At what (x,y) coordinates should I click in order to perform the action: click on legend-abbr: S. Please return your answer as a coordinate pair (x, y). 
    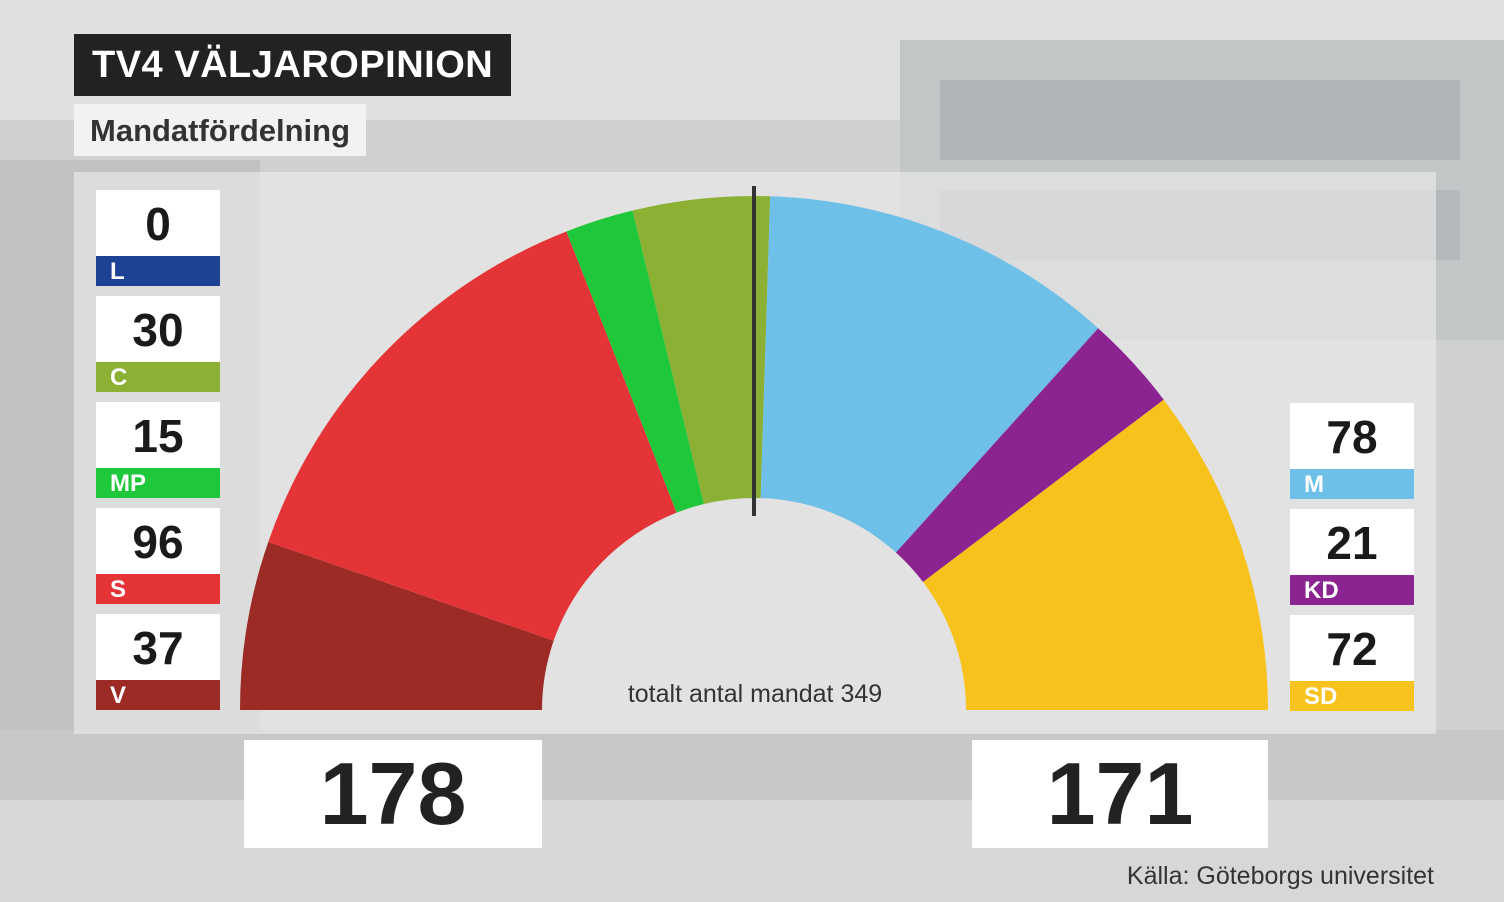
    Looking at the image, I should click on (158, 589).